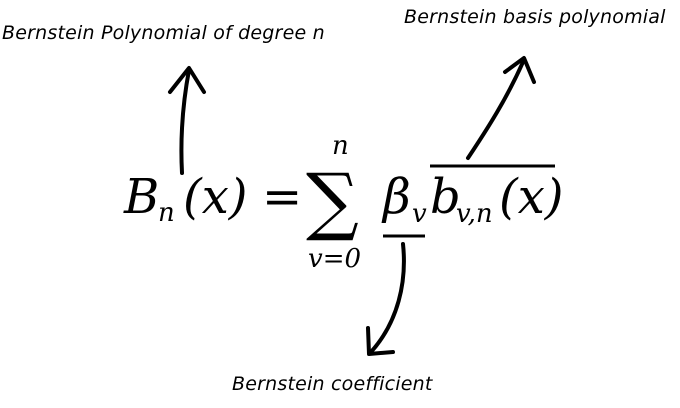 This screenshot has height=408, width=680. Describe the element at coordinates (501, 108) in the screenshot. I see `arrow-up-basis` at that location.